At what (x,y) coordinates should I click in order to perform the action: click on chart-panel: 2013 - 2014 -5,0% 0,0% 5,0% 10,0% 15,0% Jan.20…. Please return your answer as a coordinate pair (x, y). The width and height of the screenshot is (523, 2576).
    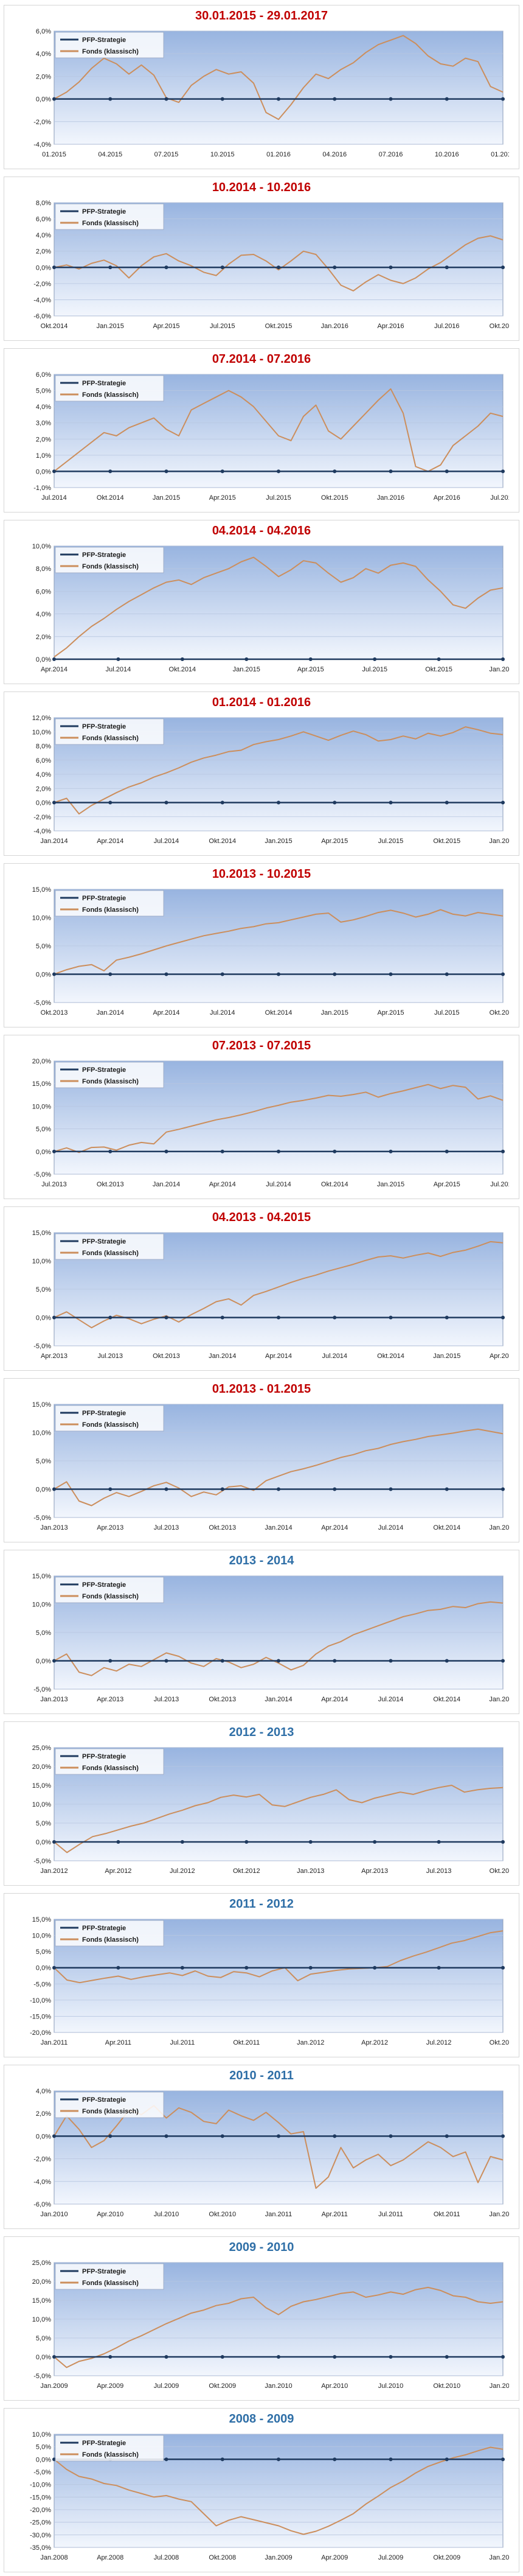
    Looking at the image, I should click on (261, 1632).